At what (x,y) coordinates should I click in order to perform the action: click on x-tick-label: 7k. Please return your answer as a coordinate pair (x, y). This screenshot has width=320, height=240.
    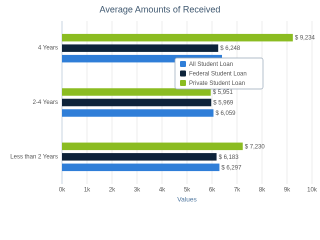
    Looking at the image, I should click on (237, 191).